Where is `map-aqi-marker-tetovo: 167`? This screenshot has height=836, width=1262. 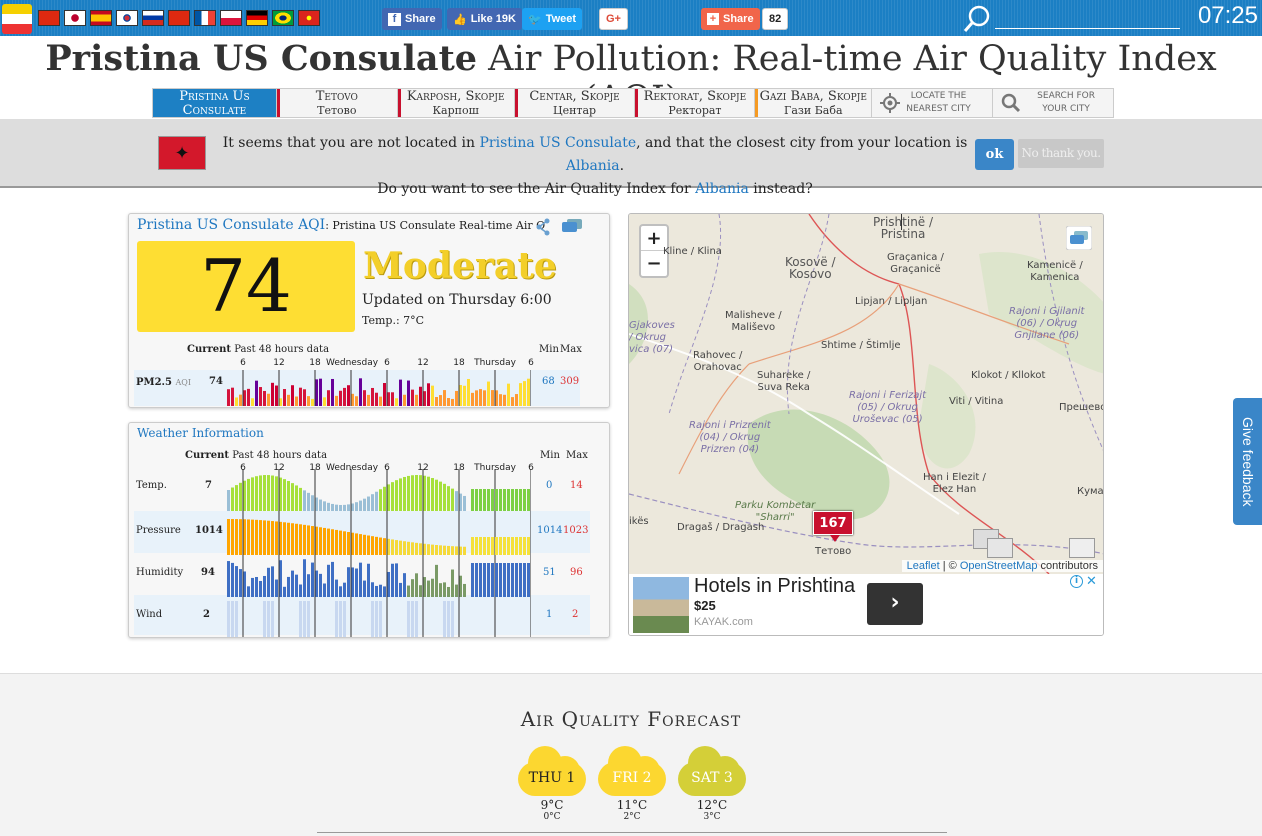
map-aqi-marker-tetovo: 167 is located at coordinates (833, 523).